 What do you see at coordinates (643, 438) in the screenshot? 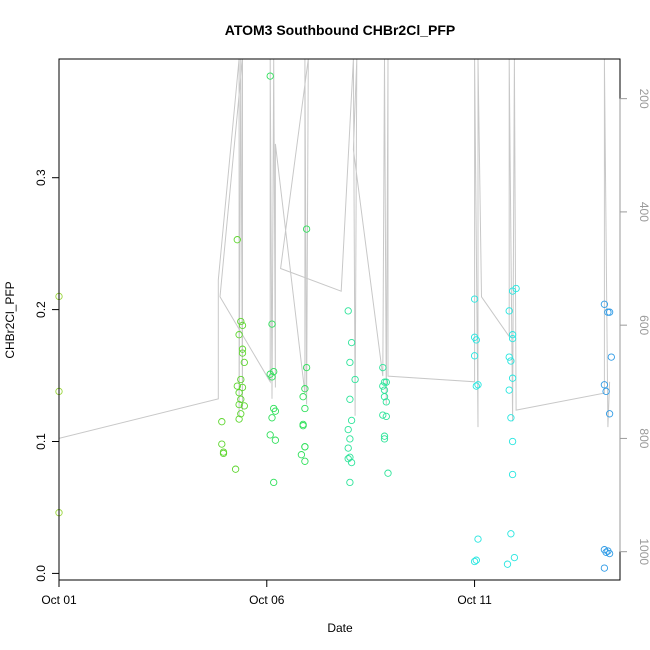
I see `right-tick-label: 800` at bounding box center [643, 438].